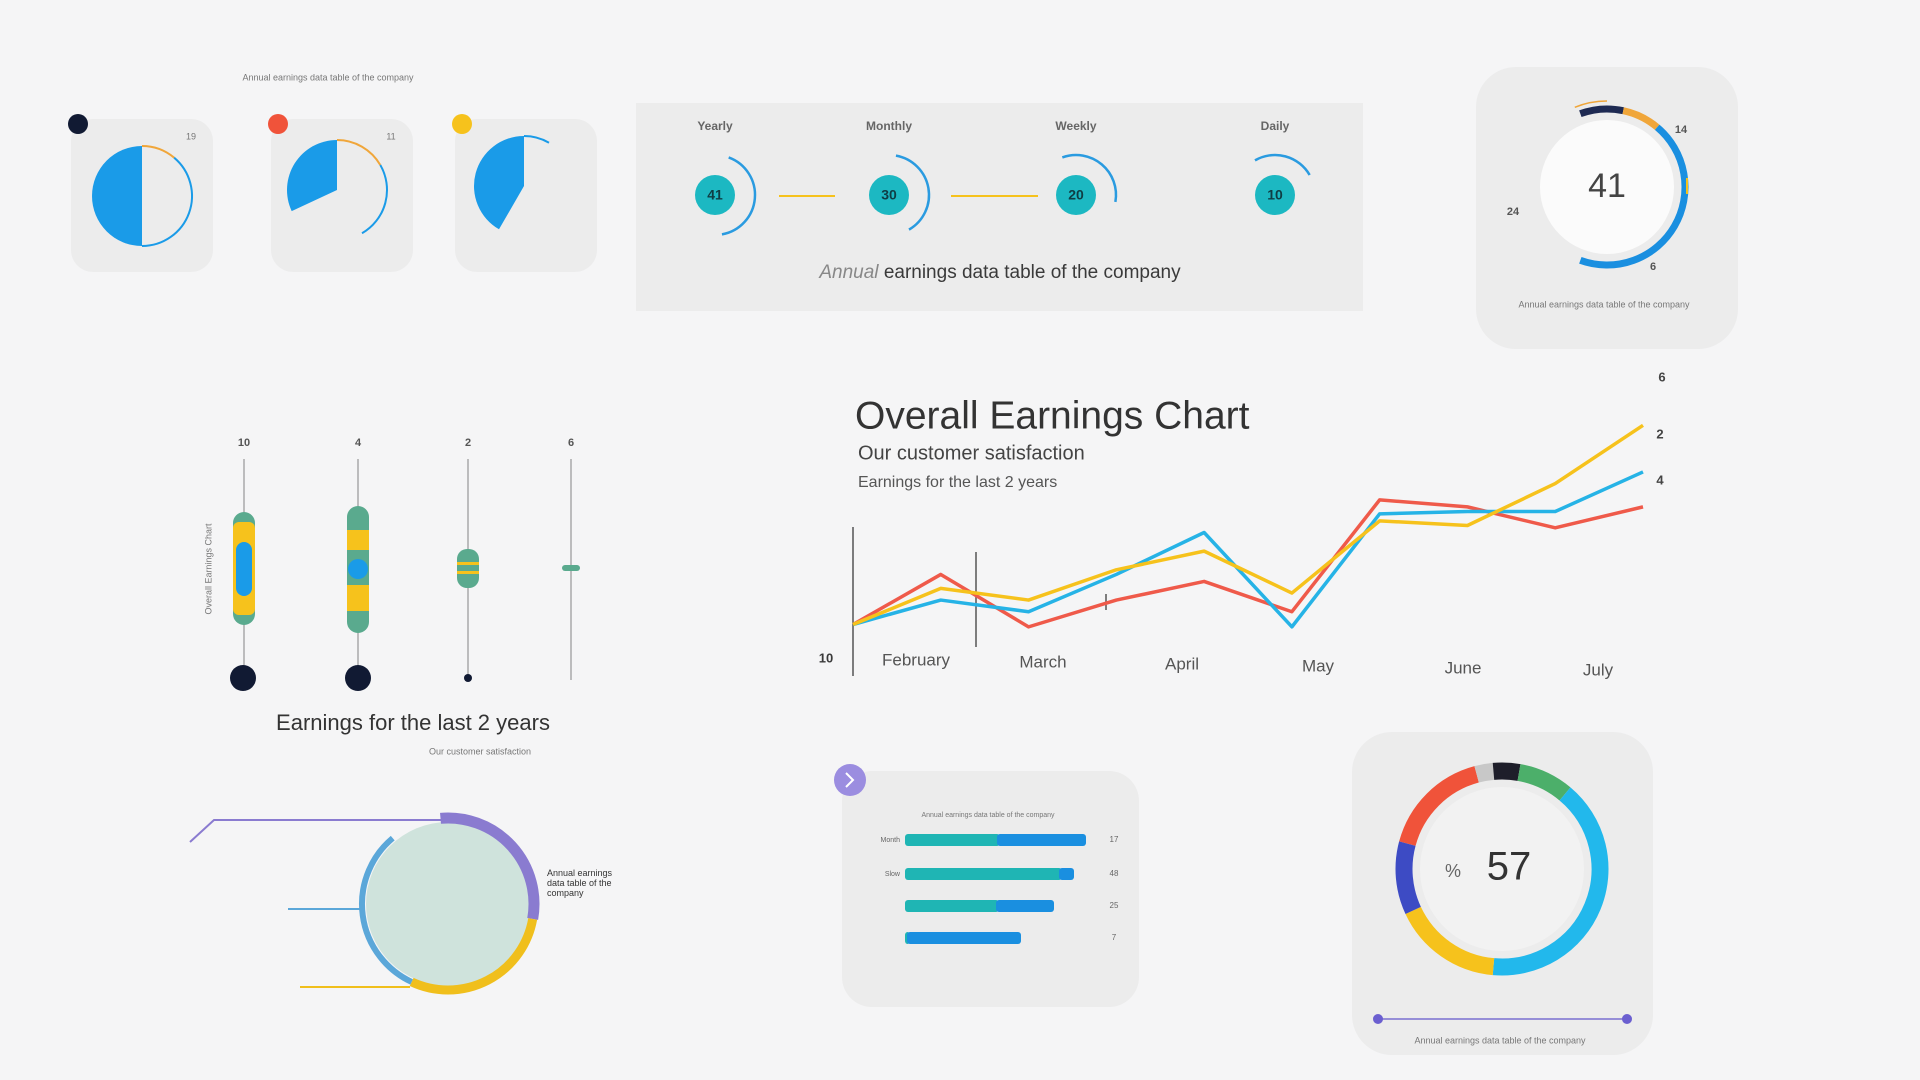 This screenshot has width=1920, height=1080. What do you see at coordinates (1660, 479) in the screenshot?
I see `series-end-label: 4` at bounding box center [1660, 479].